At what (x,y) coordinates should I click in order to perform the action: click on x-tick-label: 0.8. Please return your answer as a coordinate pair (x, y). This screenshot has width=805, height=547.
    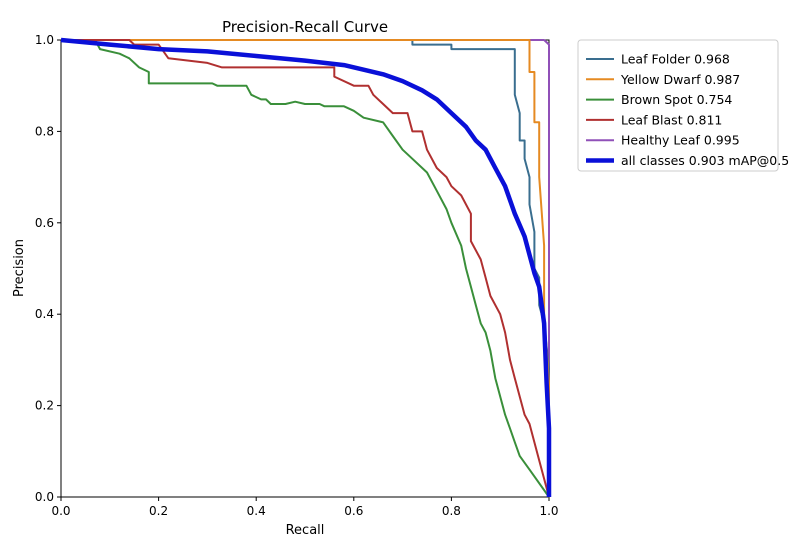
    Looking at the image, I should click on (451, 511).